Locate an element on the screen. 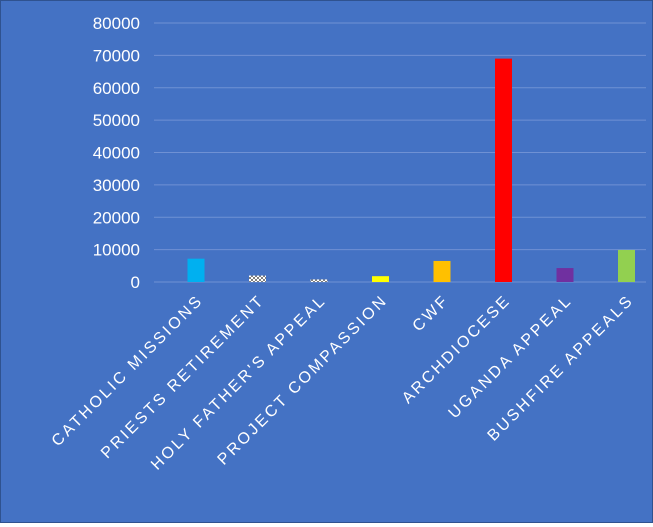  y-tick-label: 10000 is located at coordinates (116, 250).